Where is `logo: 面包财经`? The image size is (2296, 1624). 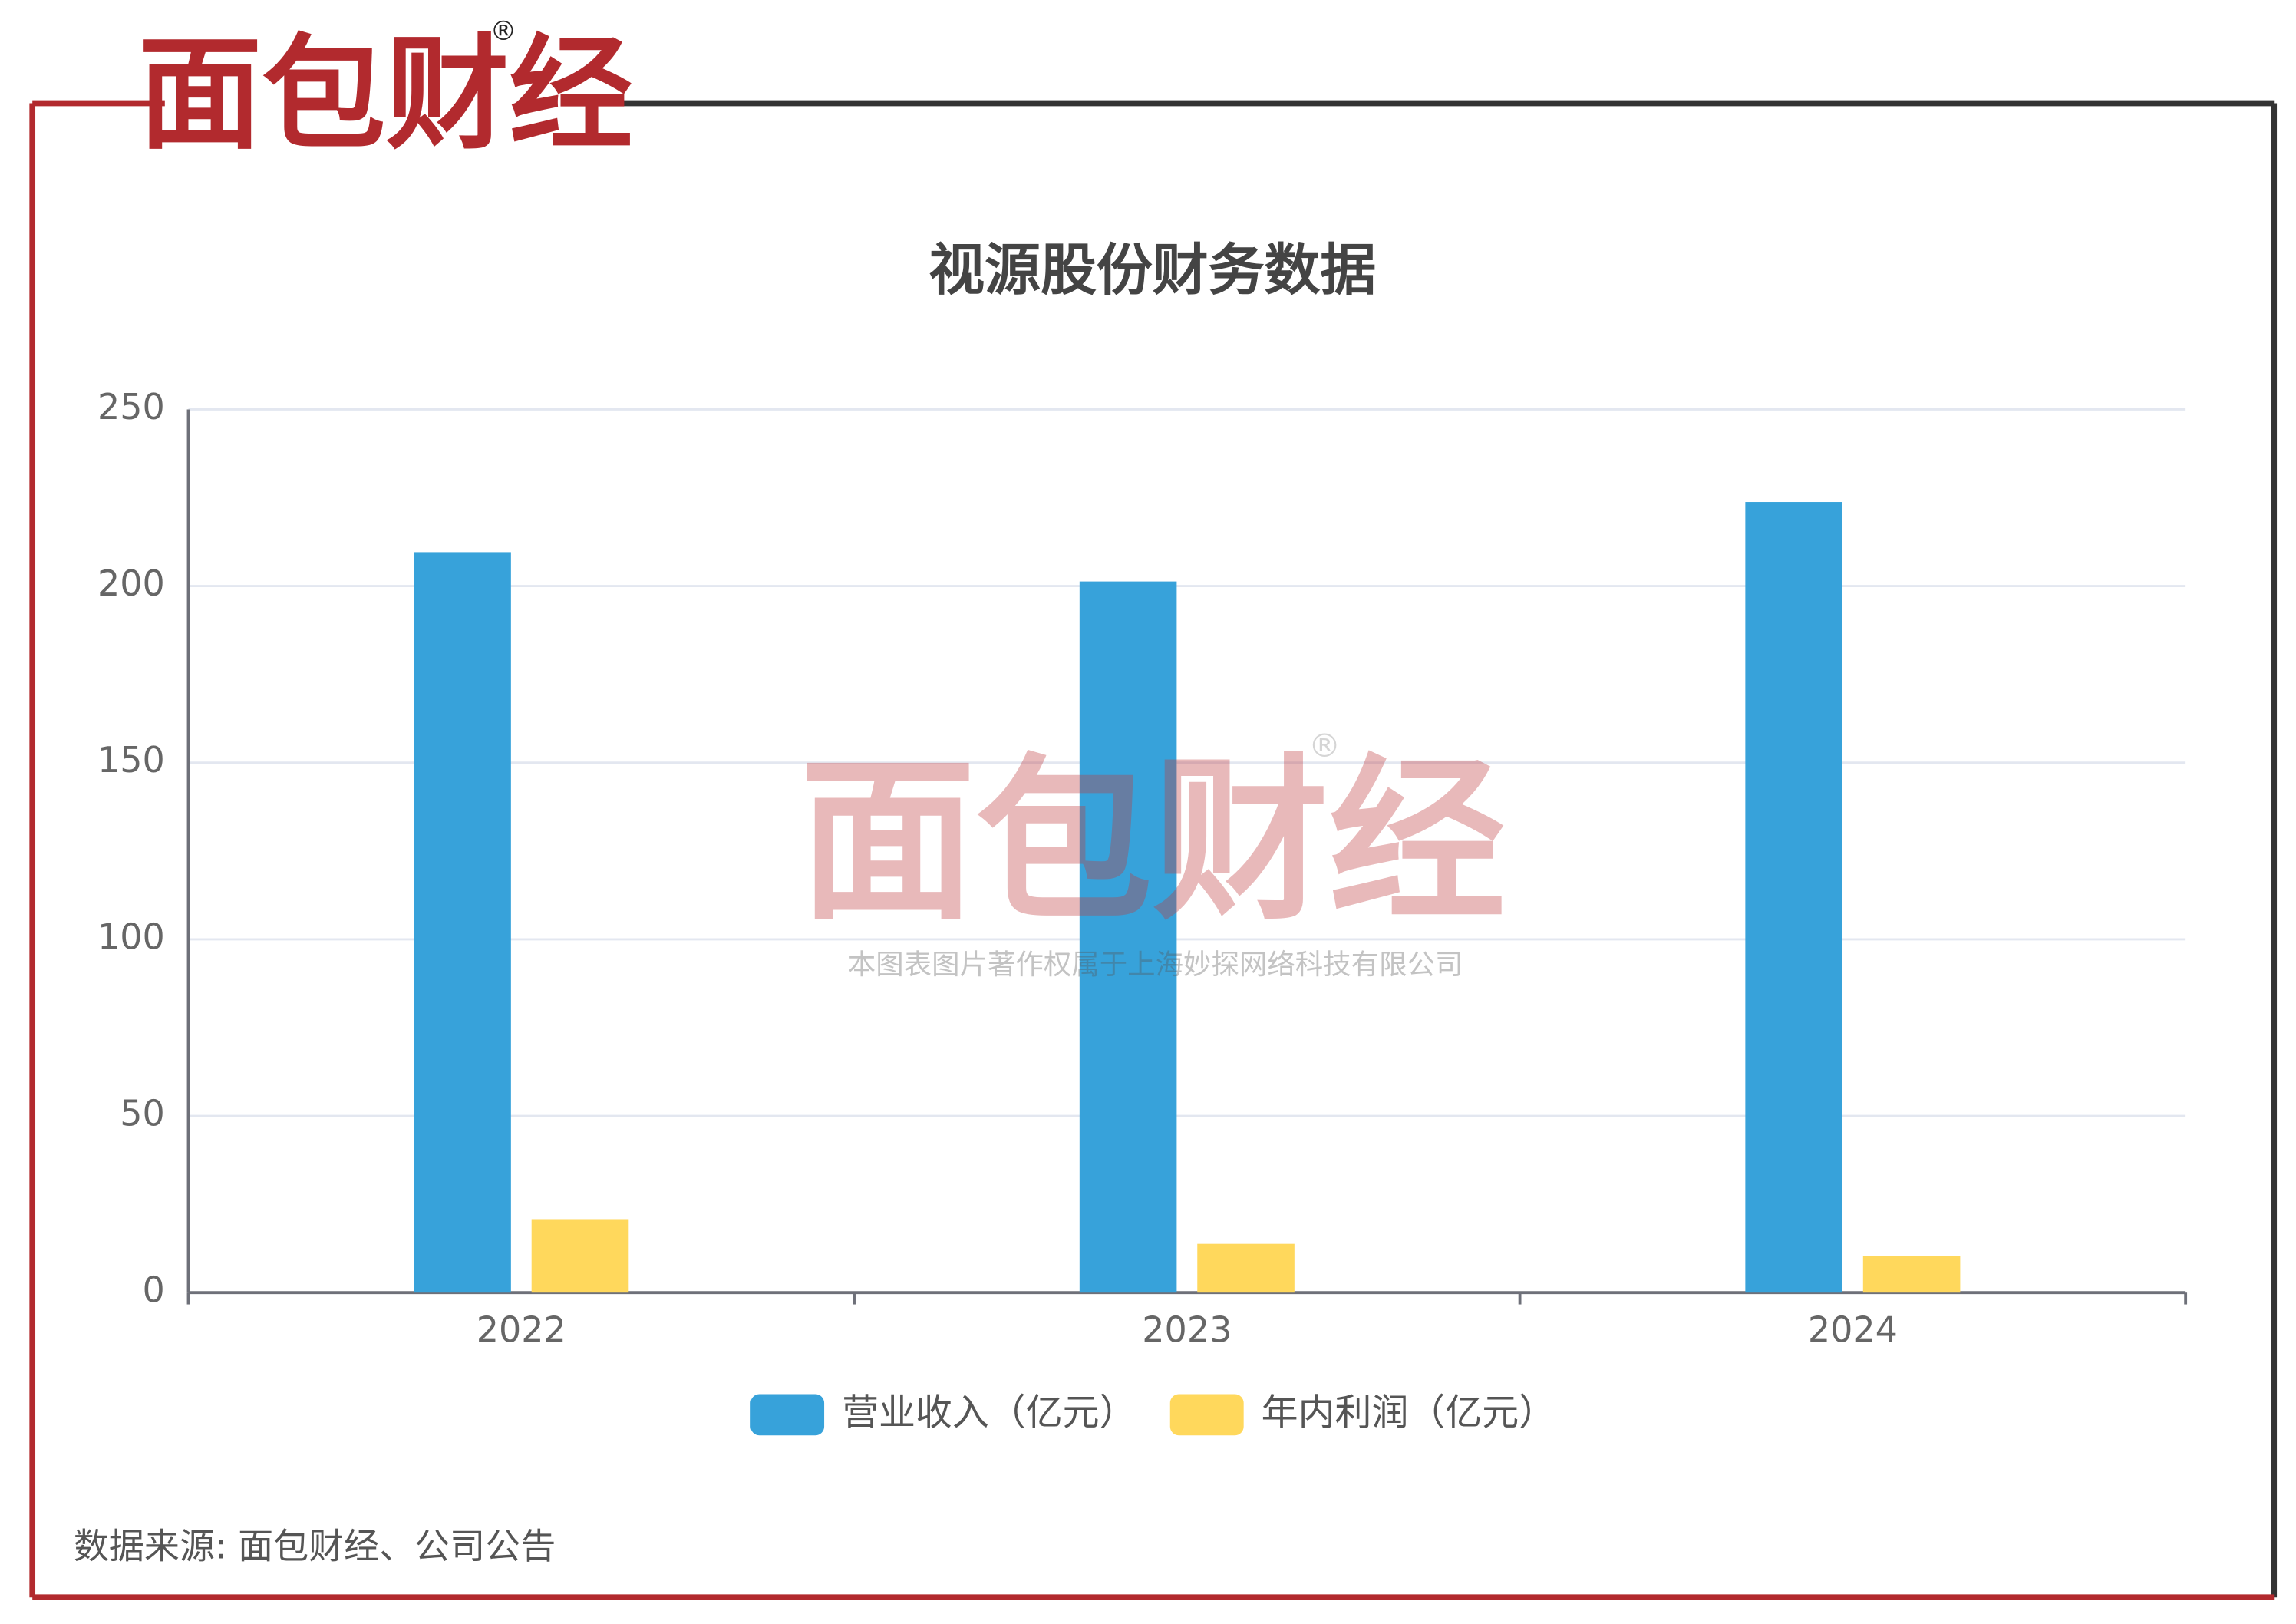
logo: 面包财经 is located at coordinates (385, 93).